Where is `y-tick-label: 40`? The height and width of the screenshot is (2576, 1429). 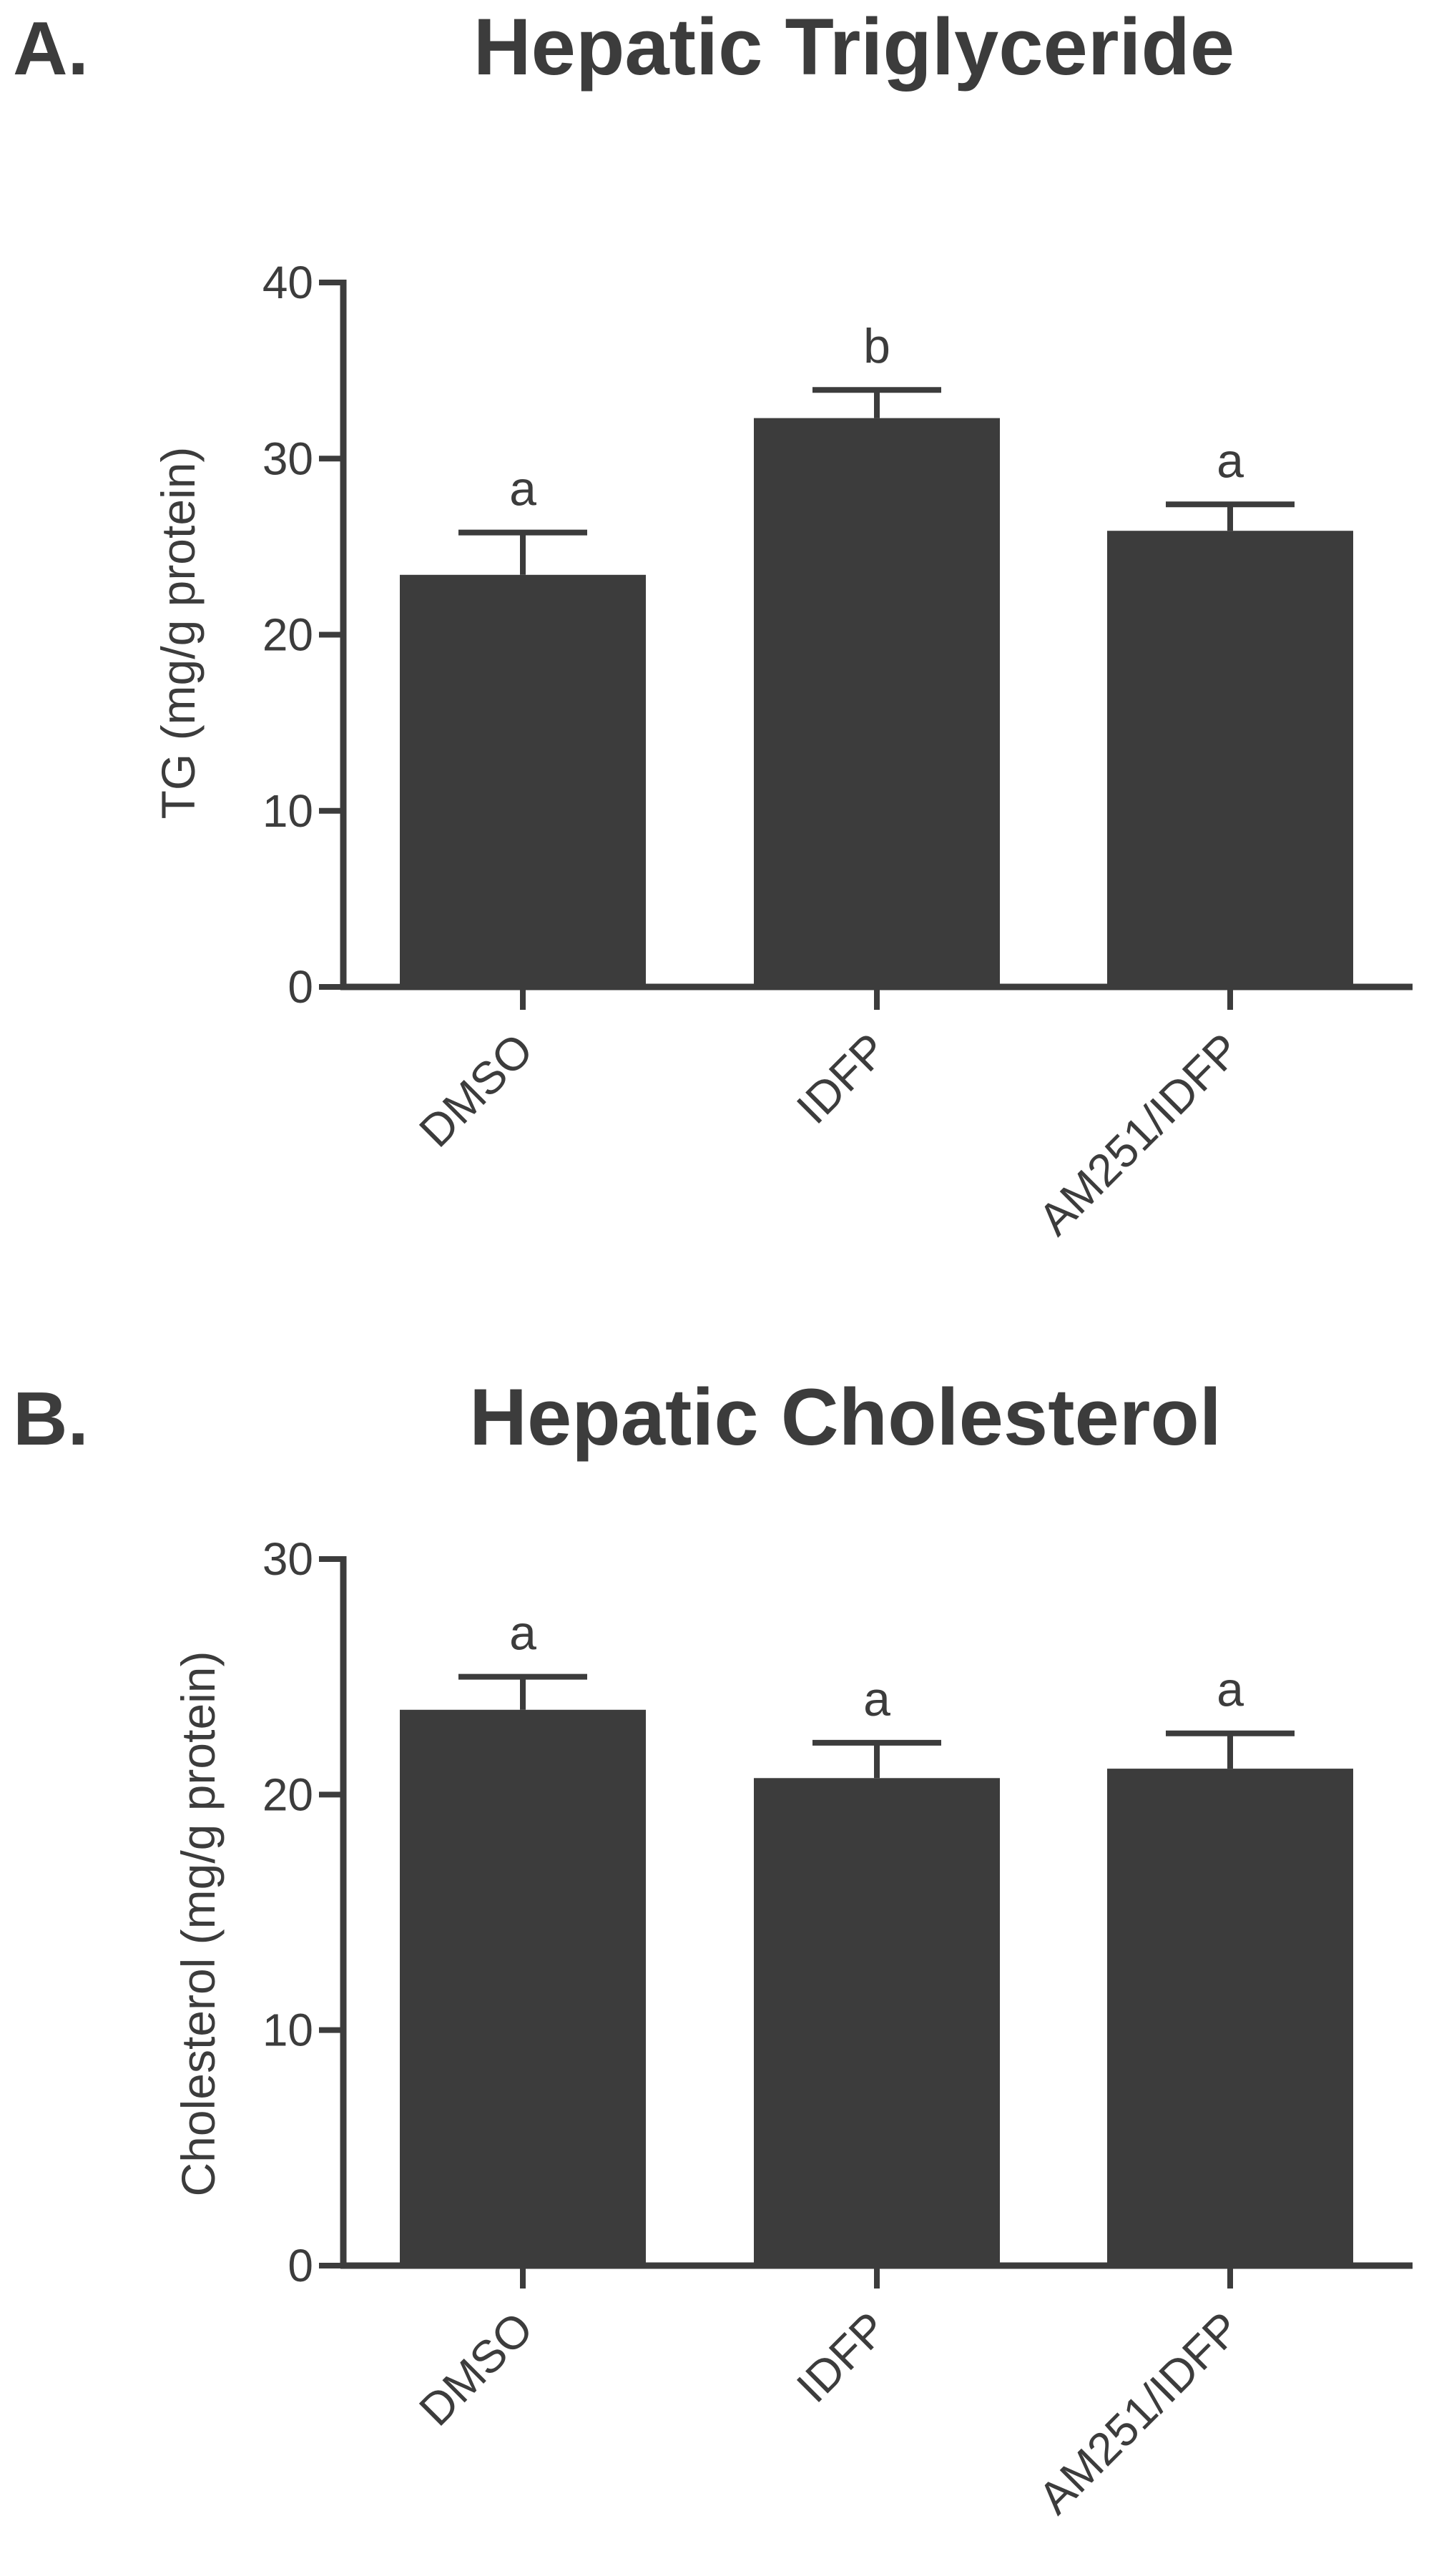
y-tick-label: 40 is located at coordinates (287, 282).